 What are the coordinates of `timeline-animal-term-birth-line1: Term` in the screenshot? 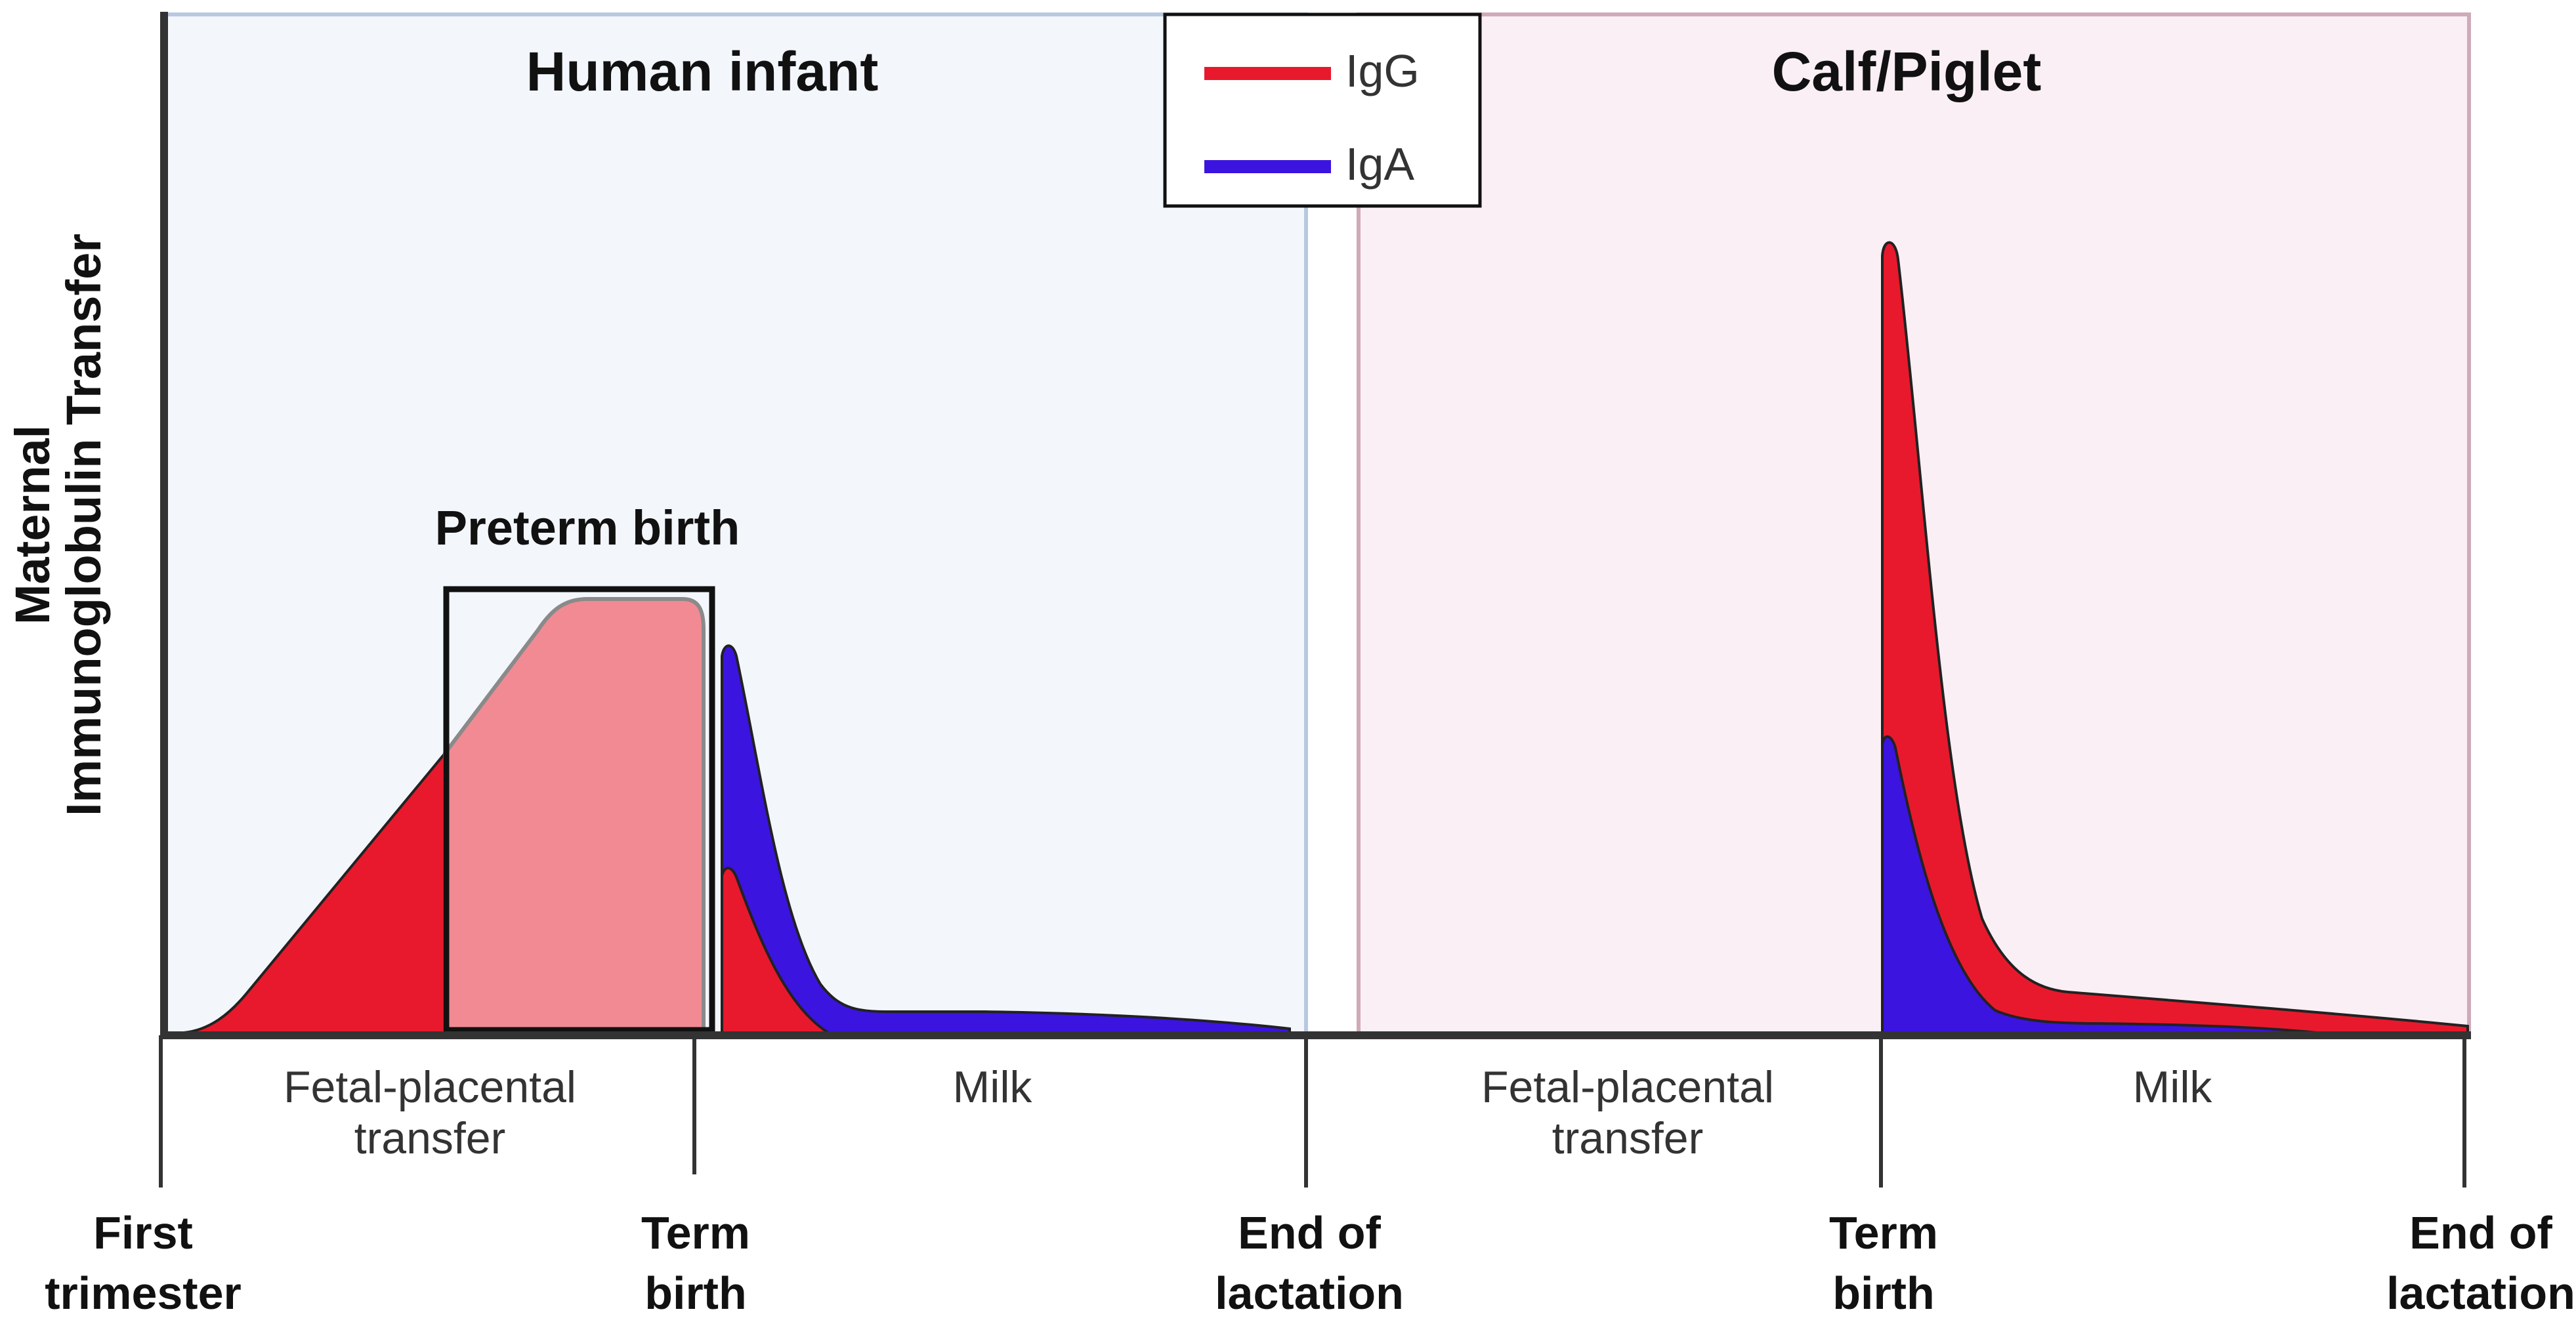 It's located at (1883, 1232).